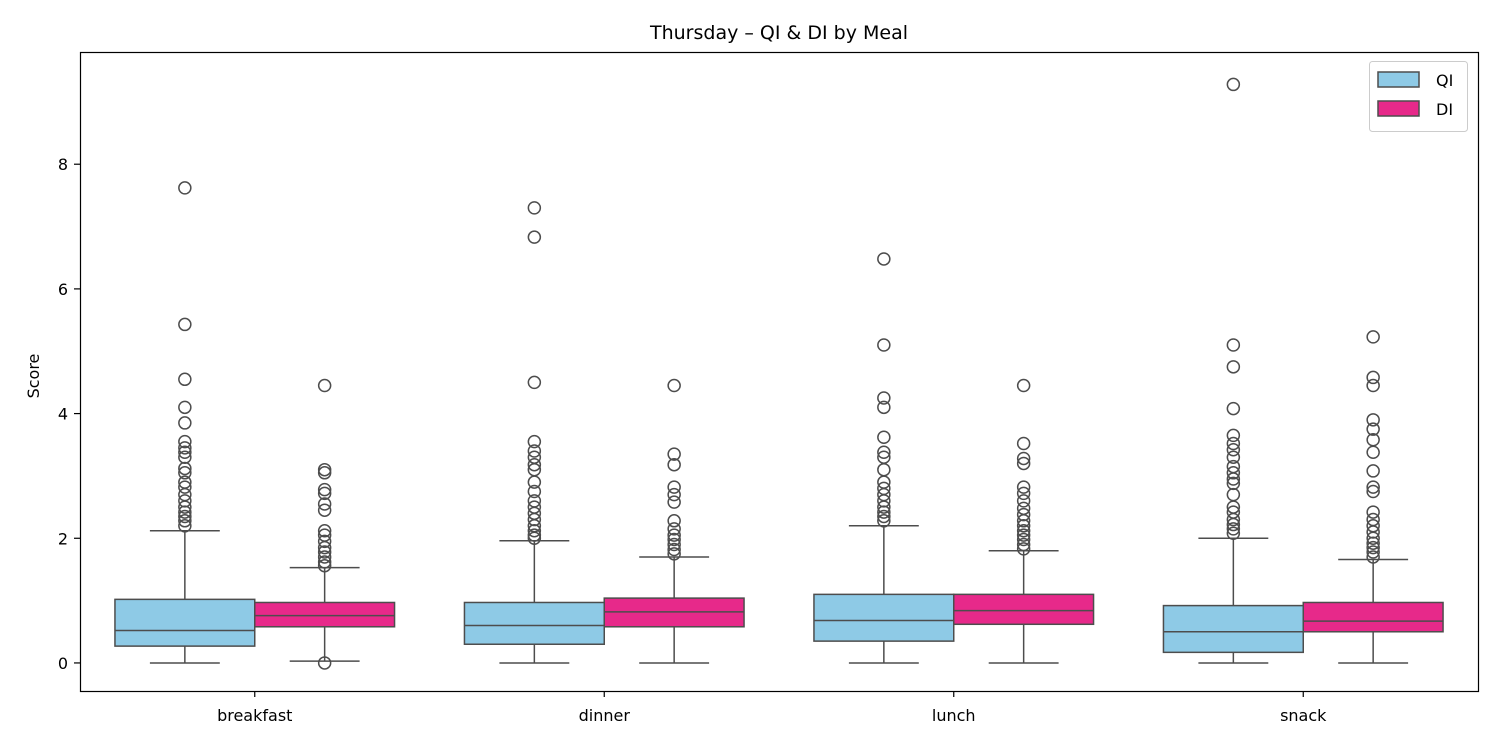  I want to click on box-qi-lunch, so click(884, 458).